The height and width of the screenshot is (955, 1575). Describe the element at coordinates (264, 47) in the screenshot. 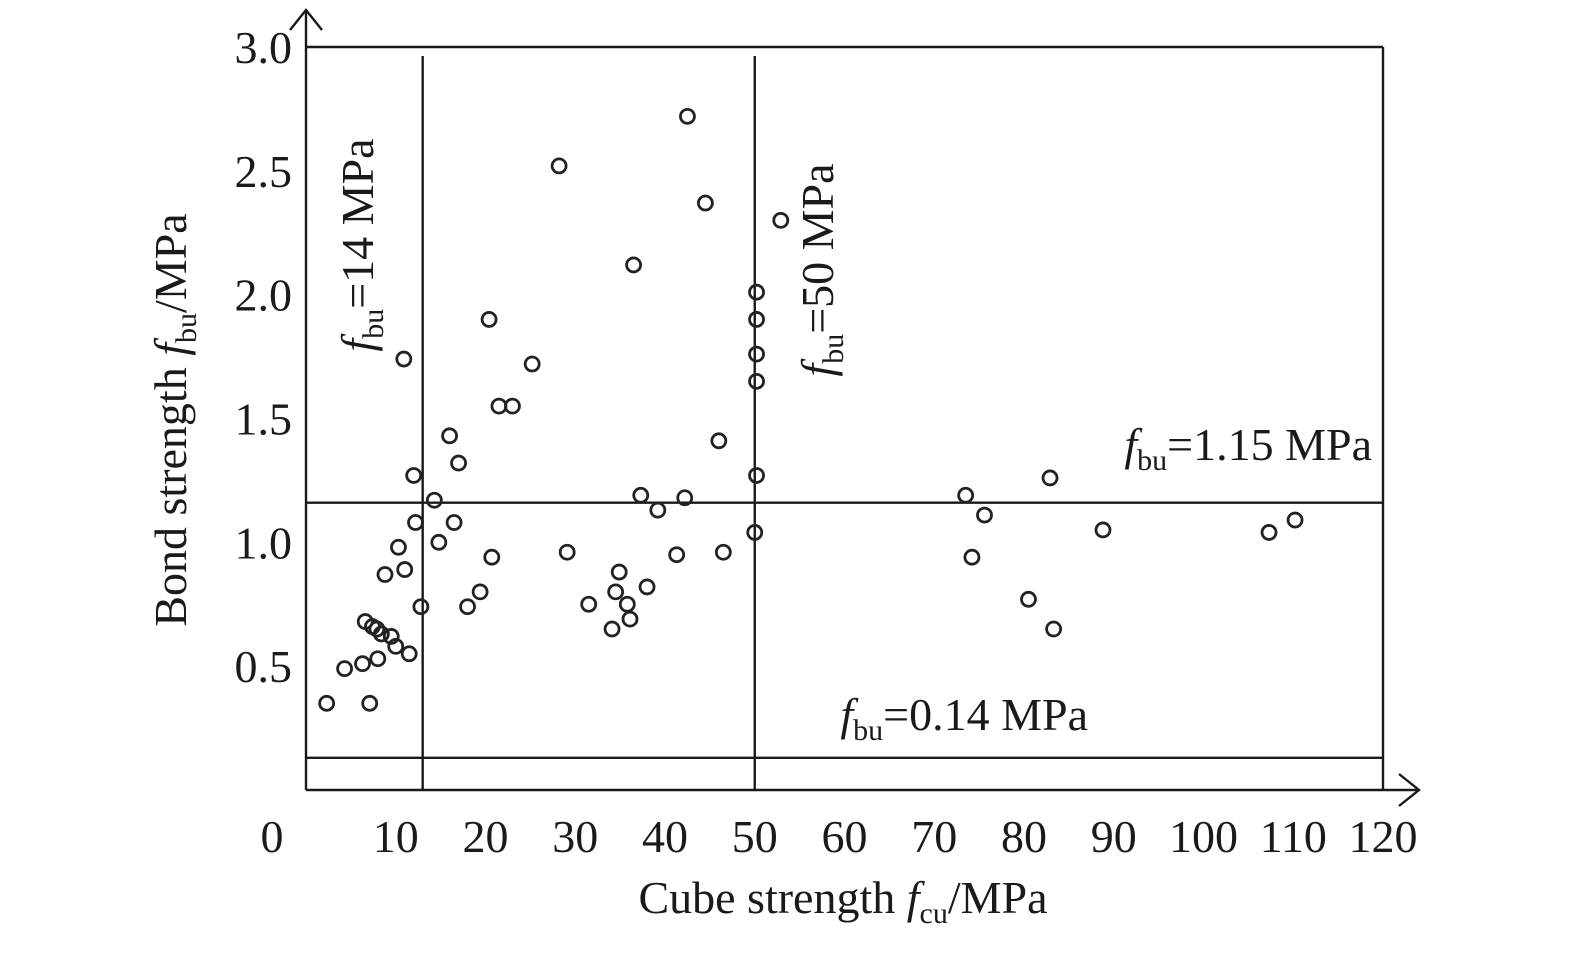

I see `y-tick-label: 3.0` at that location.